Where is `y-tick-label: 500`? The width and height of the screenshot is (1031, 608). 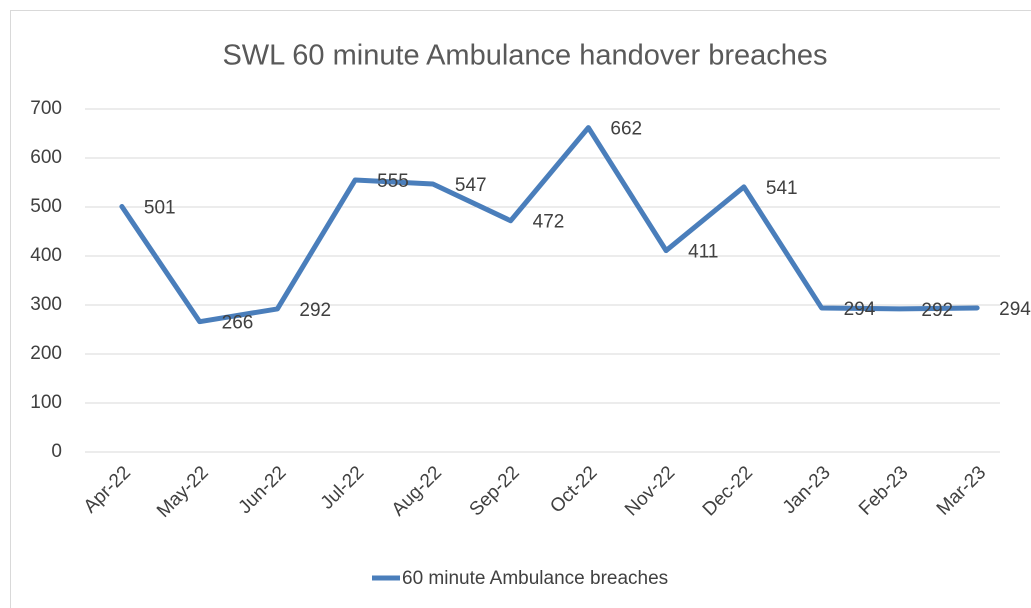
y-tick-label: 500 is located at coordinates (46, 206).